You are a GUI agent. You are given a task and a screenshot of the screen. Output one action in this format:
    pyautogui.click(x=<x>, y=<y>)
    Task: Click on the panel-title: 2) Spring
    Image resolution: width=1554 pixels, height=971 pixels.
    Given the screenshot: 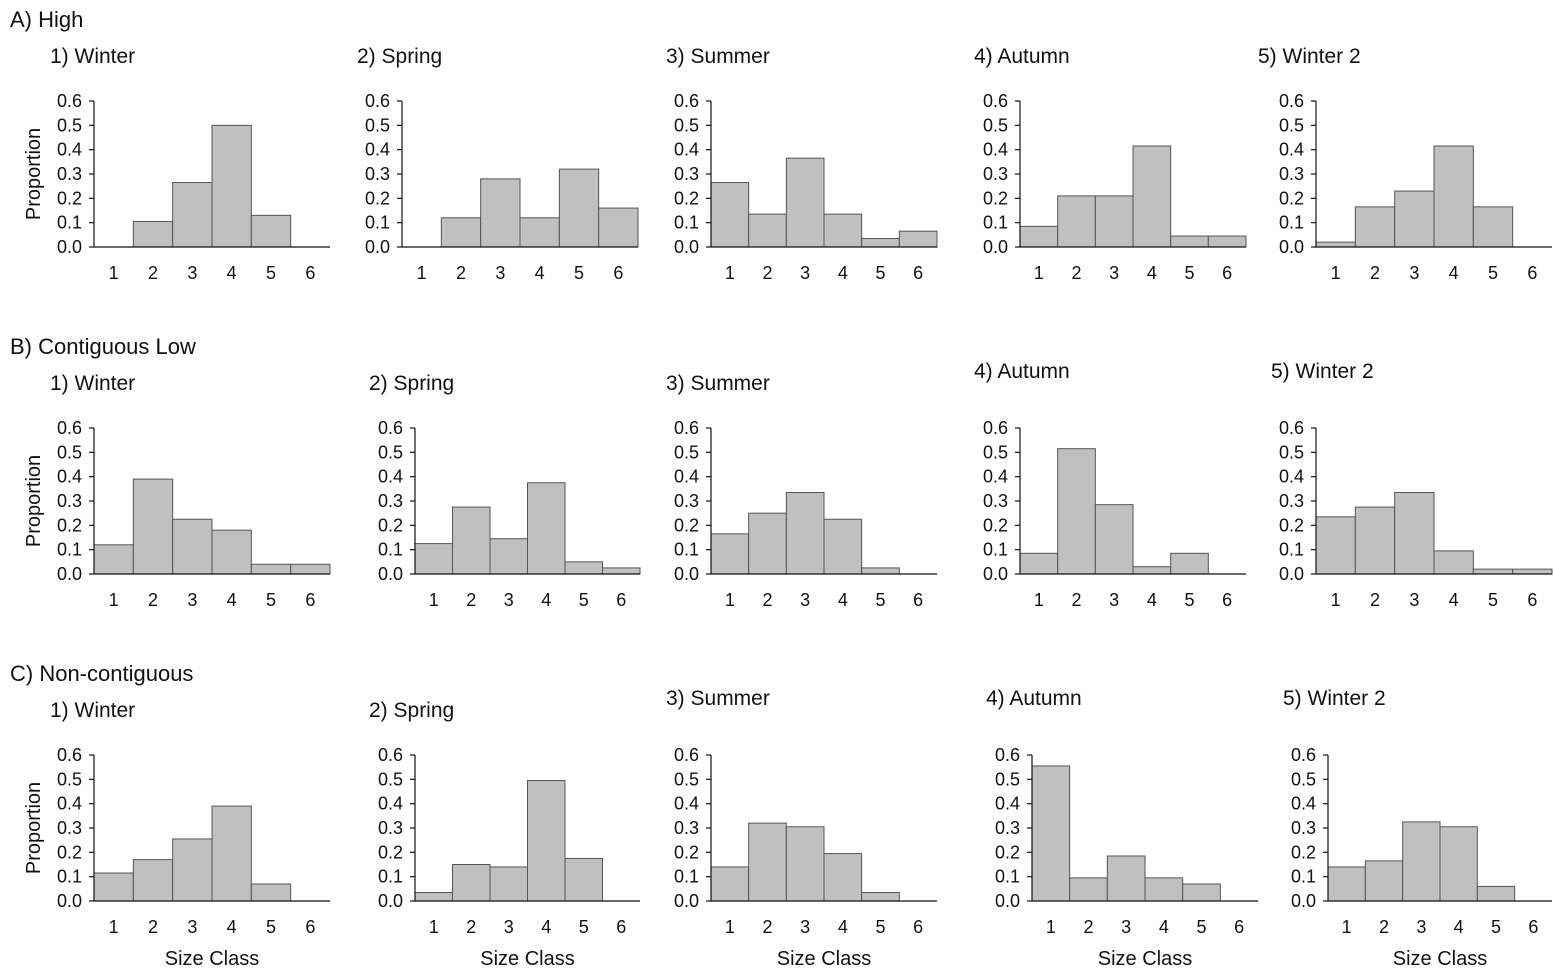 What is the action you would take?
    pyautogui.click(x=411, y=383)
    